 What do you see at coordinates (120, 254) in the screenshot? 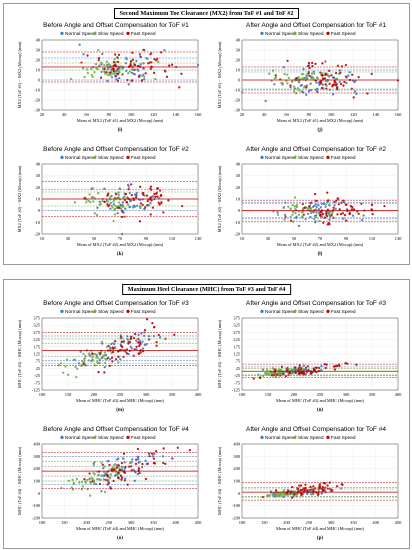
I see `panel-caption: (k)` at bounding box center [120, 254].